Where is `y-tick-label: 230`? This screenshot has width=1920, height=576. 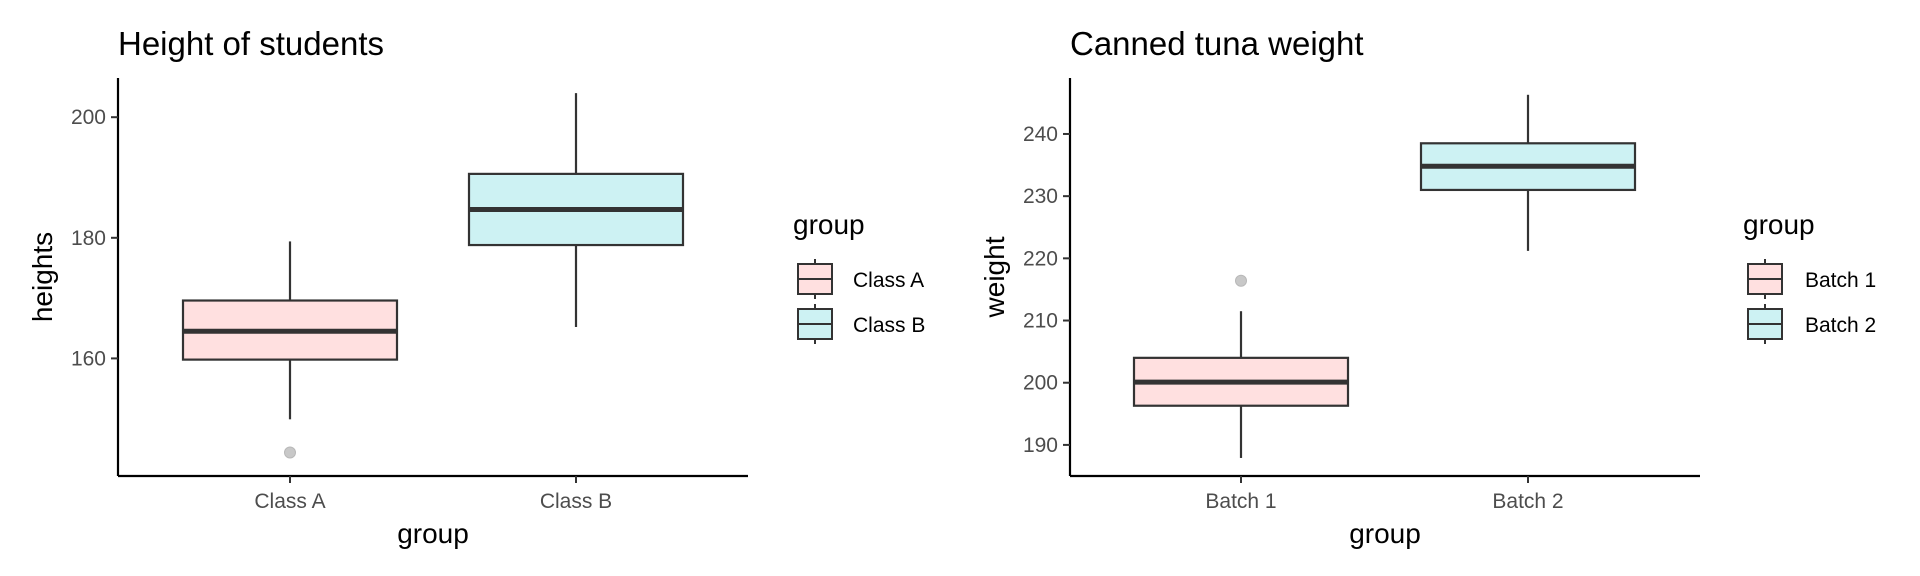 y-tick-label: 230 is located at coordinates (1040, 196).